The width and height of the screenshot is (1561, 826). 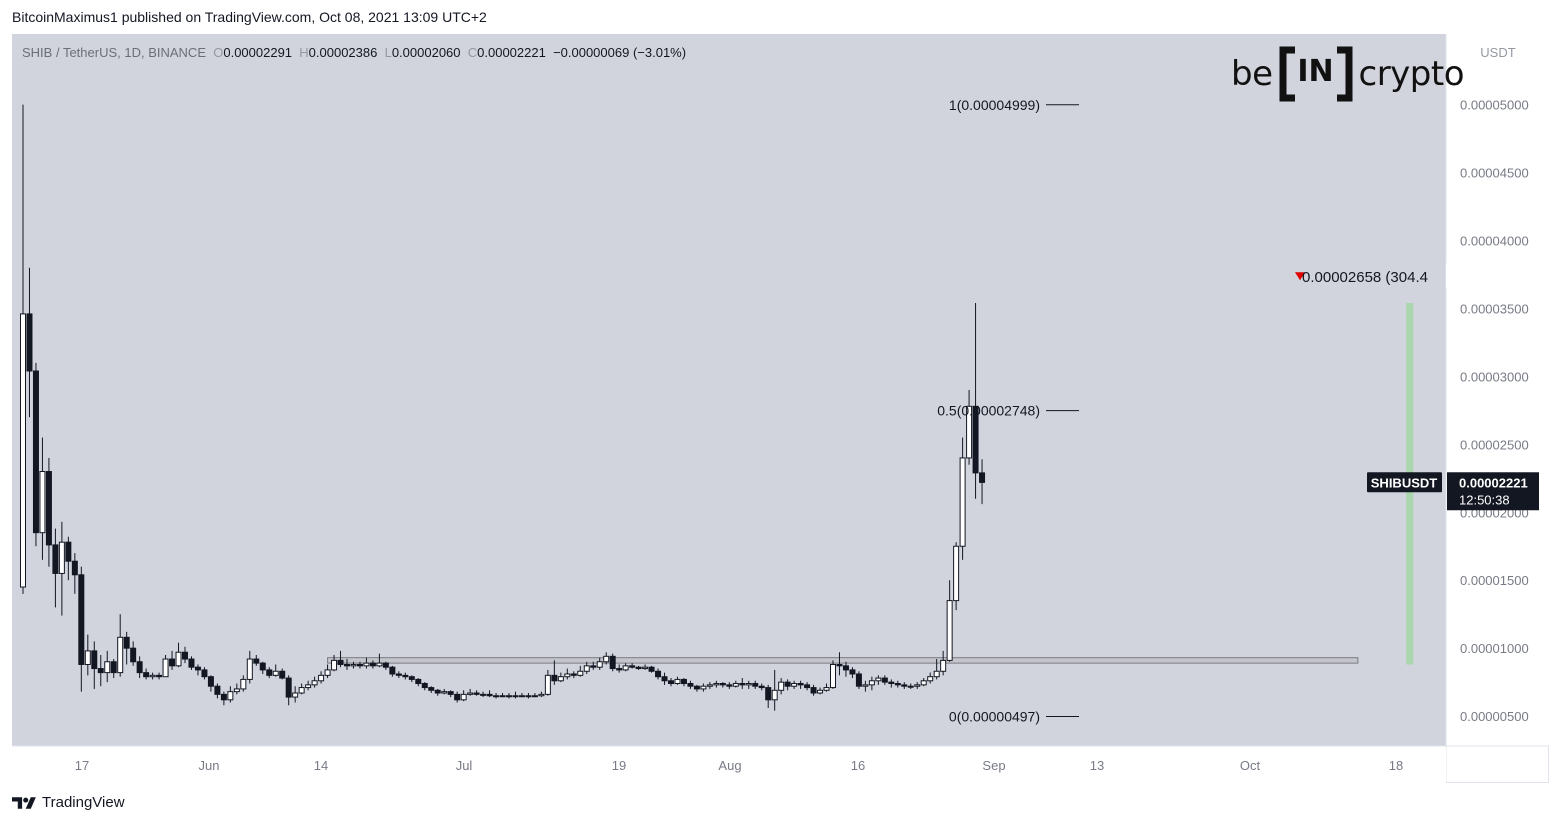 I want to click on low-label: L, so click(x=388, y=52).